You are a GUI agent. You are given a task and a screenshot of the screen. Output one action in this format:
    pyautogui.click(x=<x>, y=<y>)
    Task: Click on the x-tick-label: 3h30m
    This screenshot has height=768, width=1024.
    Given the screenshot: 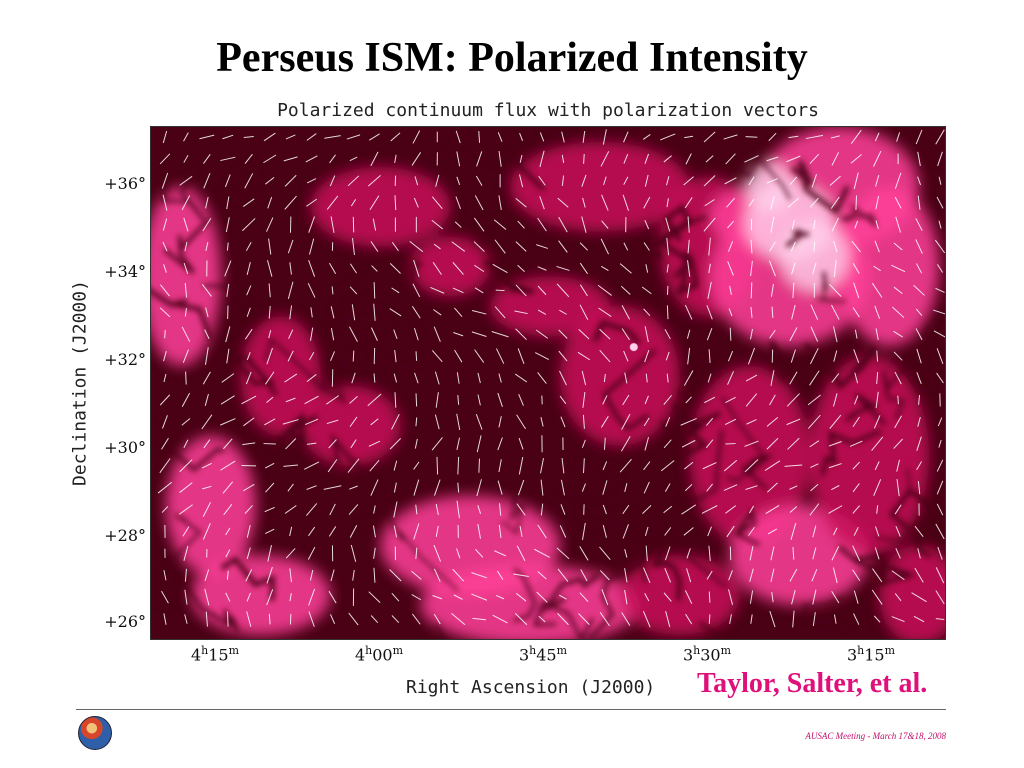 What is the action you would take?
    pyautogui.click(x=707, y=654)
    